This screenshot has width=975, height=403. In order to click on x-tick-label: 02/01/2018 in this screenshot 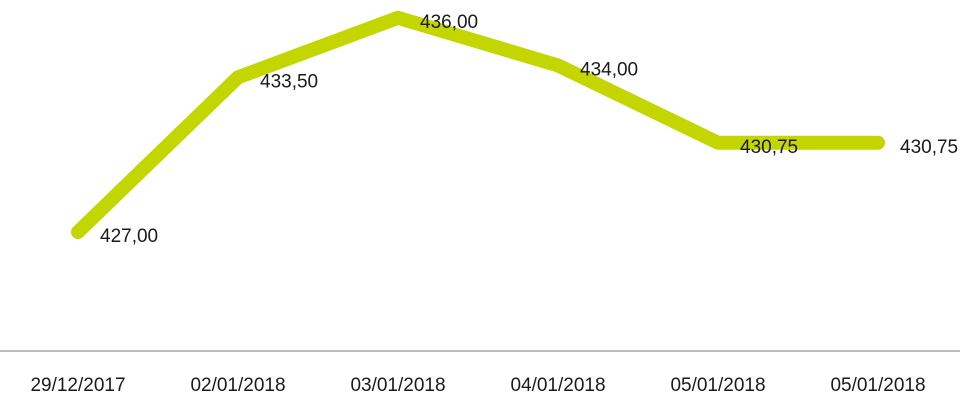, I will do `click(237, 385)`.